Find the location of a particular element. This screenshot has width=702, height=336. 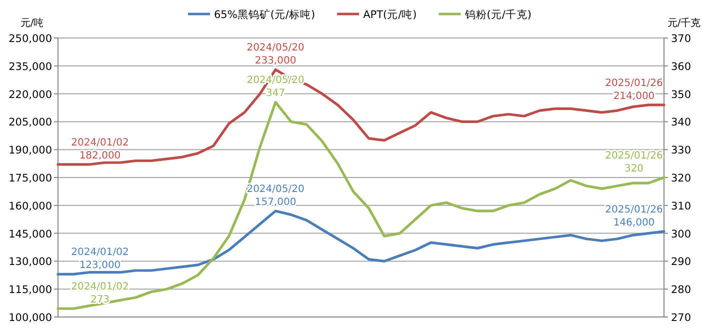

y-tick-label: 100,000 is located at coordinates (30, 318).